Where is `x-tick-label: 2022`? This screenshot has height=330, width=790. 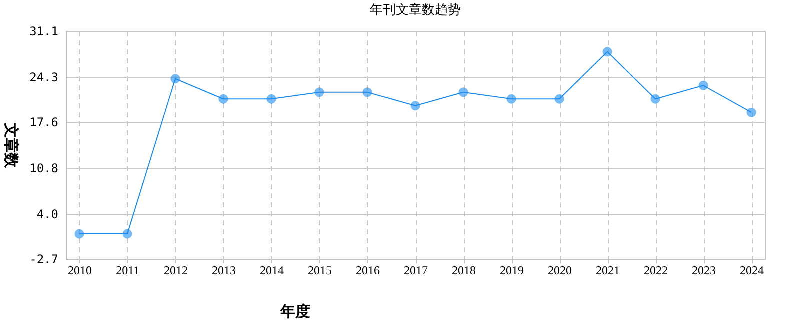 x-tick-label: 2022 is located at coordinates (656, 271).